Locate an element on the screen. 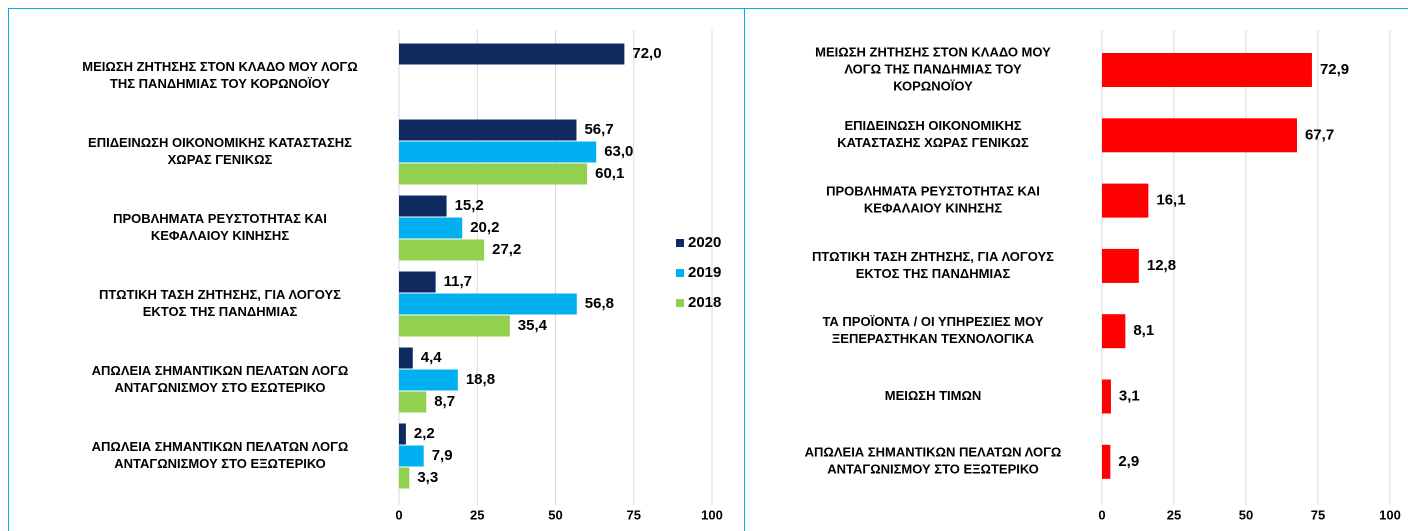 The image size is (1408, 531). value-label: 7,9 is located at coordinates (442, 455).